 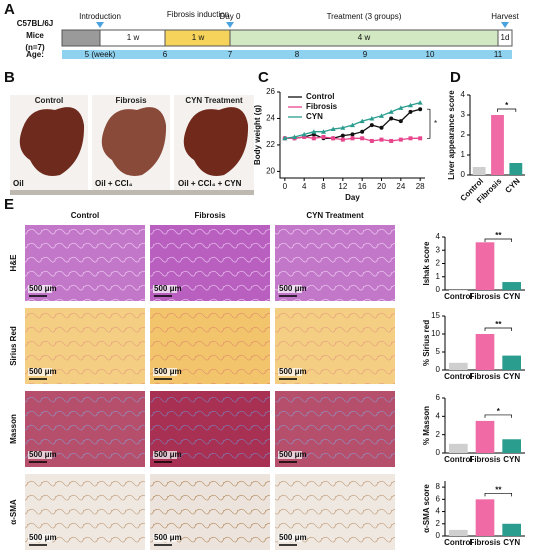 I want to click on y-tick-label: 6, so click(x=438, y=498).